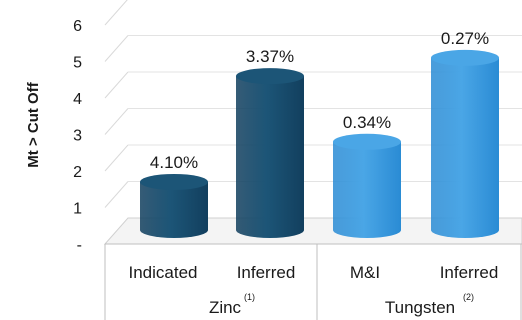  What do you see at coordinates (465, 38) in the screenshot?
I see `data-label: 0.27%` at bounding box center [465, 38].